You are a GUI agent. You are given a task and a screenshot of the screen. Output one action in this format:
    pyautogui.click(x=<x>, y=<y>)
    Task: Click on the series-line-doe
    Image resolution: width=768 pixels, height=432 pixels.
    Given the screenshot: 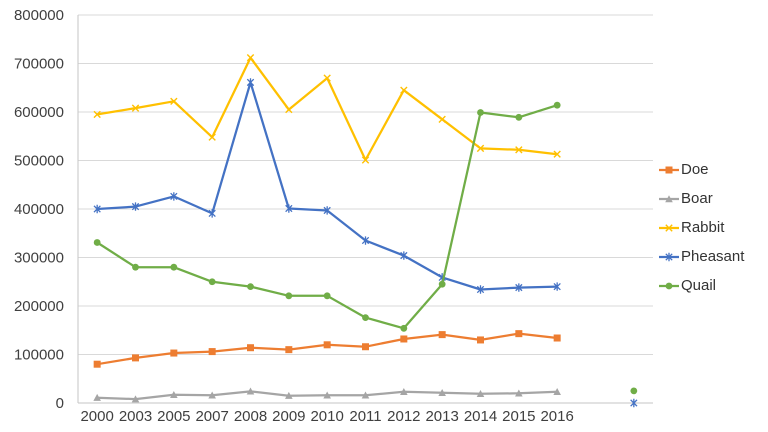 What is the action you would take?
    pyautogui.click(x=327, y=349)
    